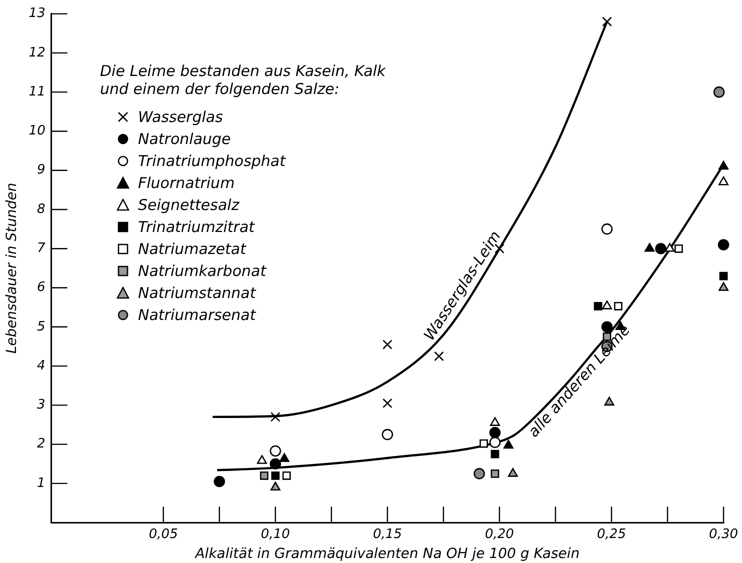 This screenshot has width=742, height=563. I want to click on x-tick-label: 0,25, so click(611, 534).